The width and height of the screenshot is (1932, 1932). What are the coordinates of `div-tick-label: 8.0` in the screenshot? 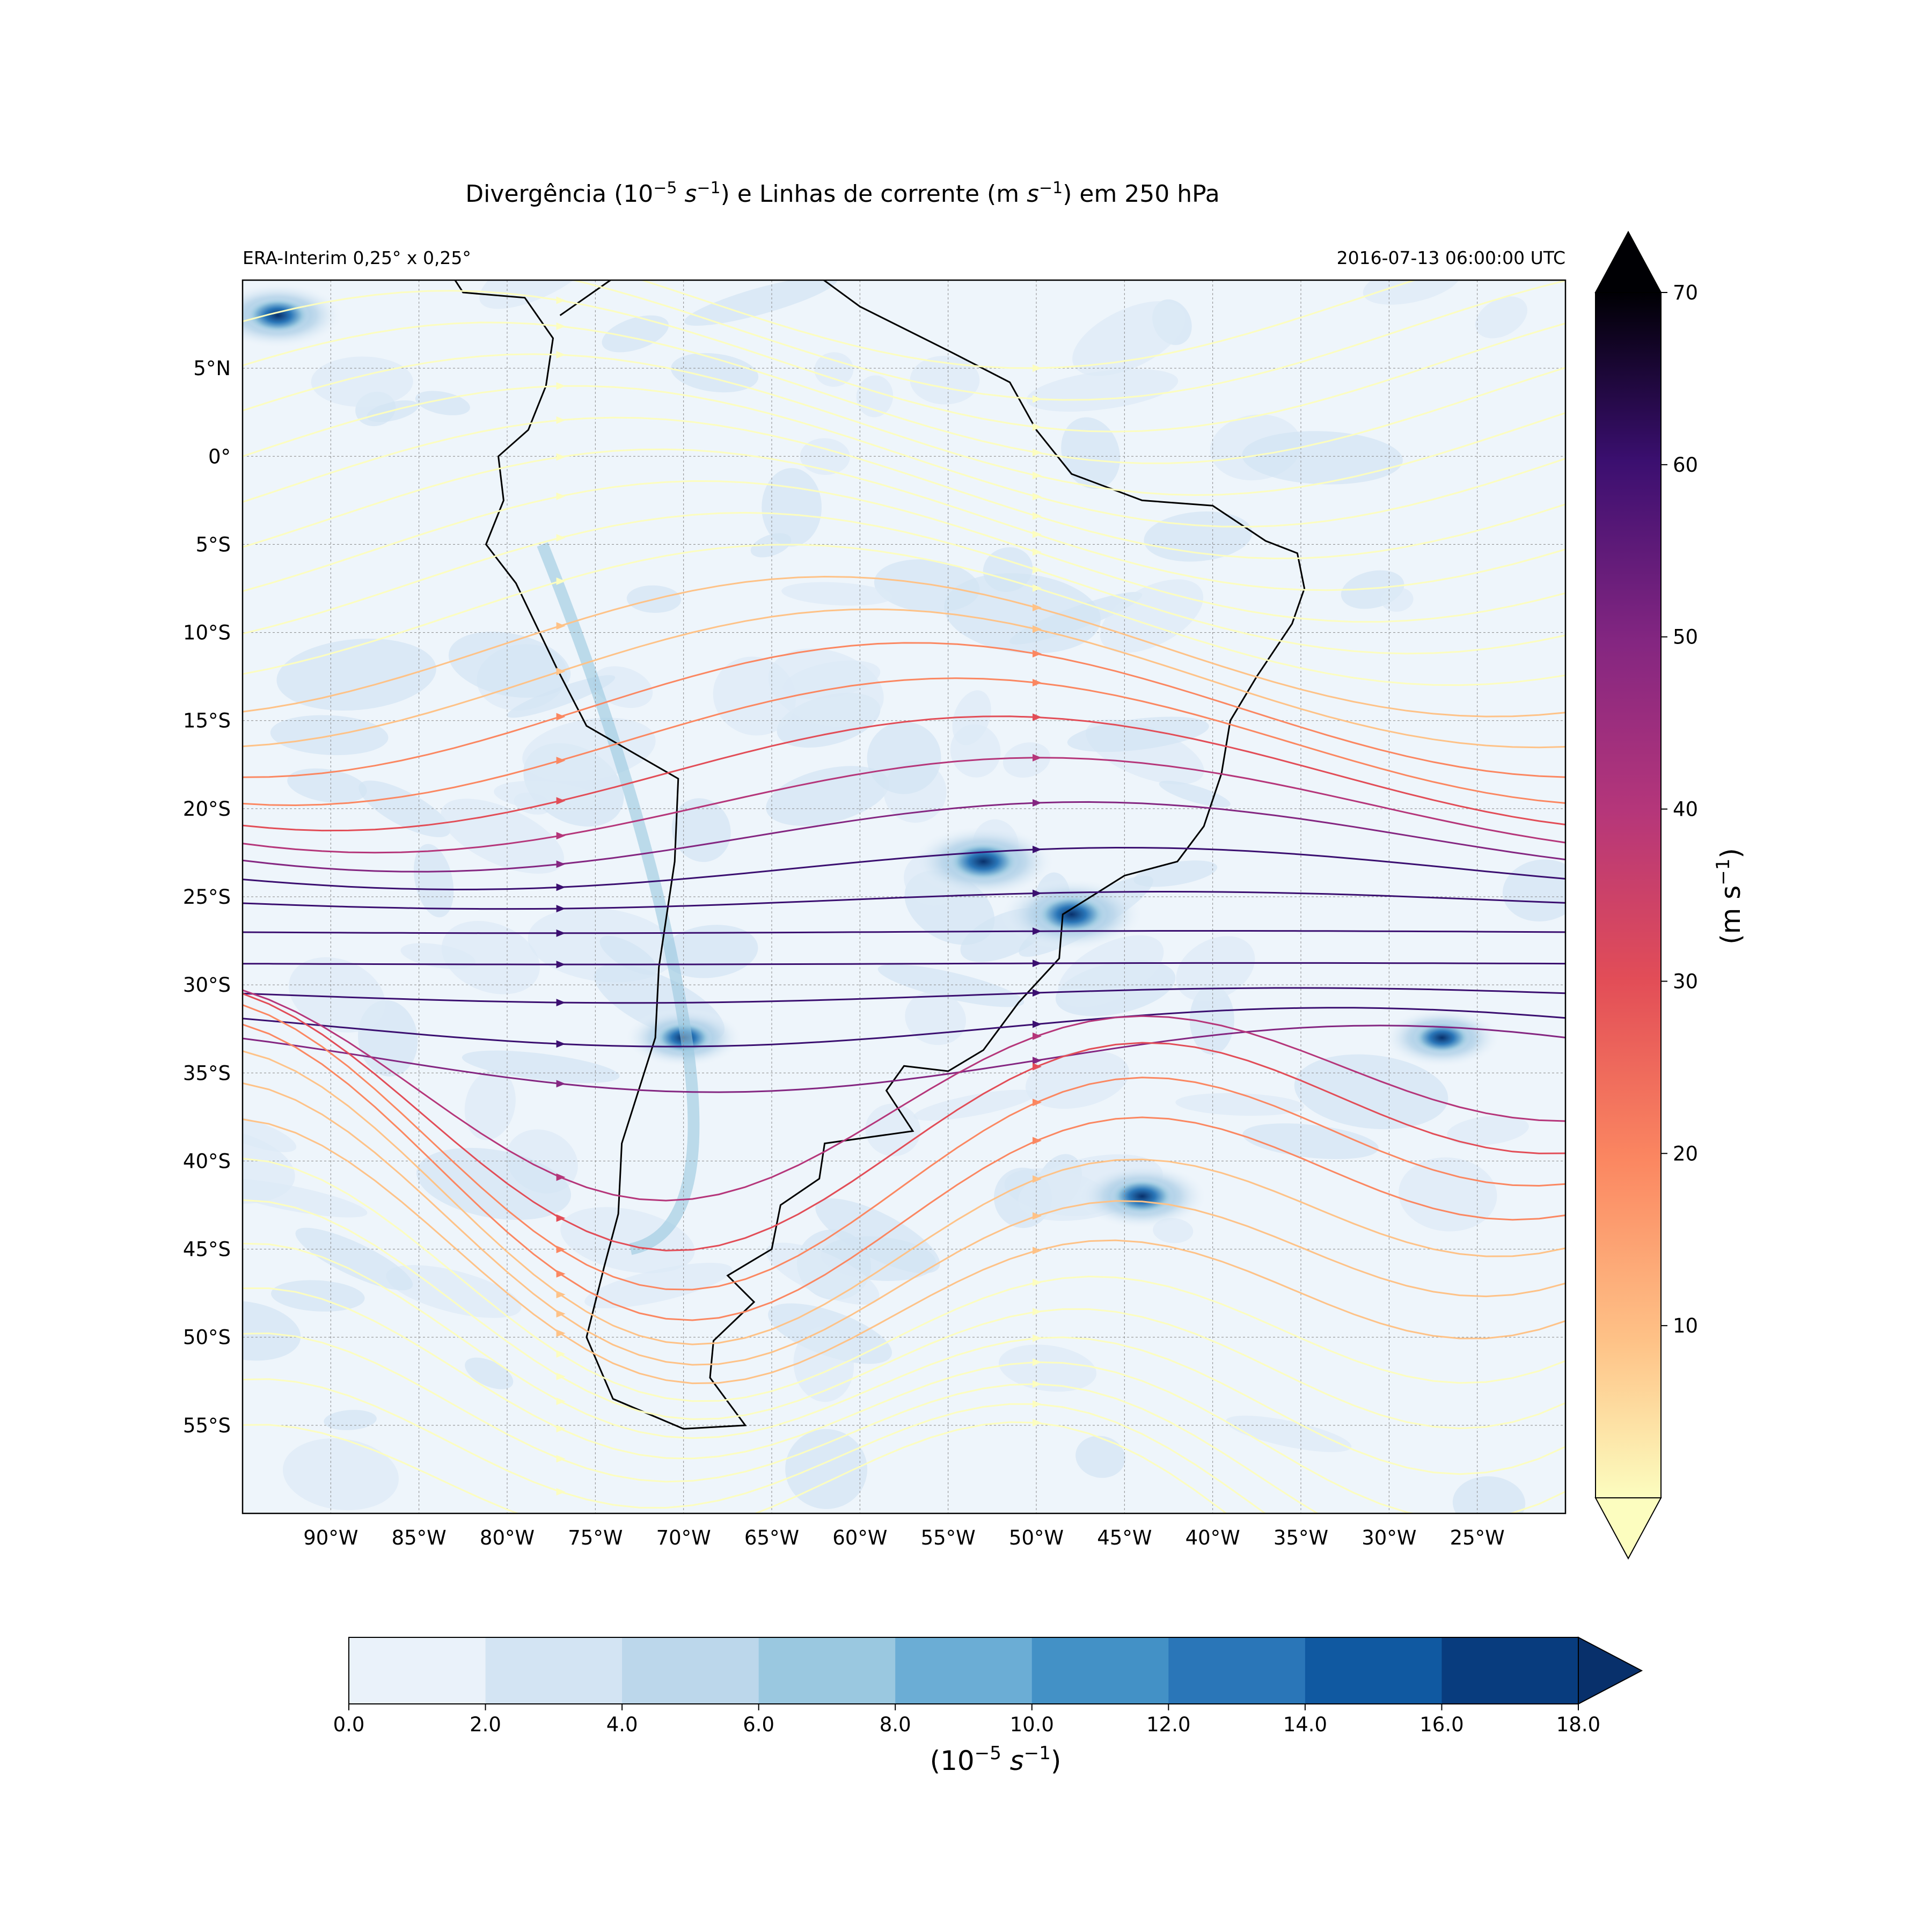 It's located at (895, 1724).